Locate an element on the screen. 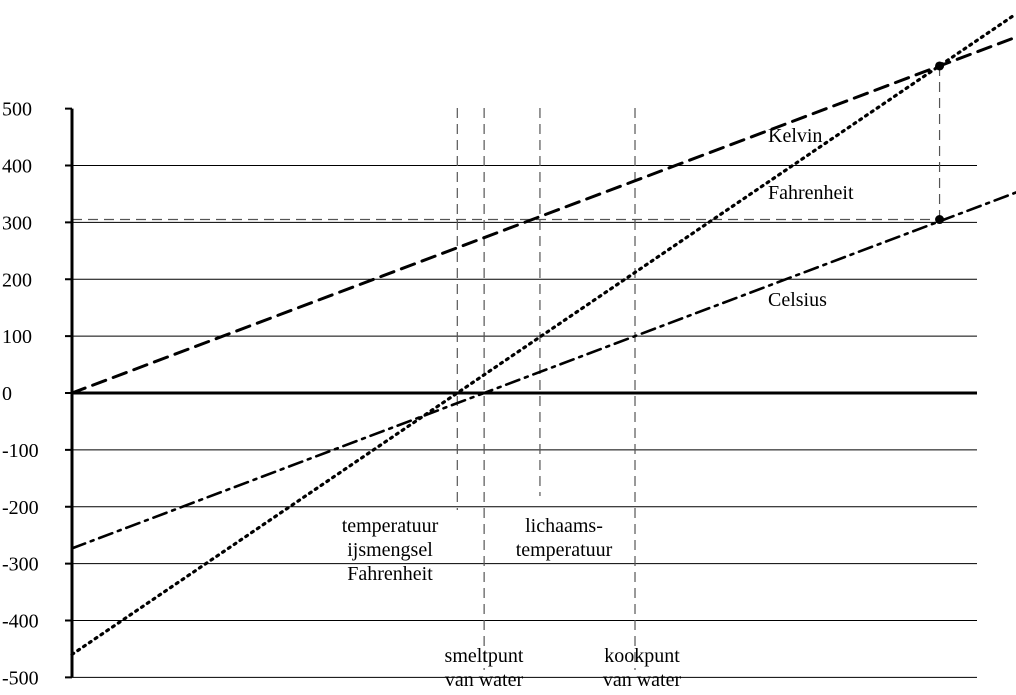 The height and width of the screenshot is (695, 1016). marker-label-temperatuur-ijsmengsel-fahrenheit: ijsmengsel is located at coordinates (390, 550).